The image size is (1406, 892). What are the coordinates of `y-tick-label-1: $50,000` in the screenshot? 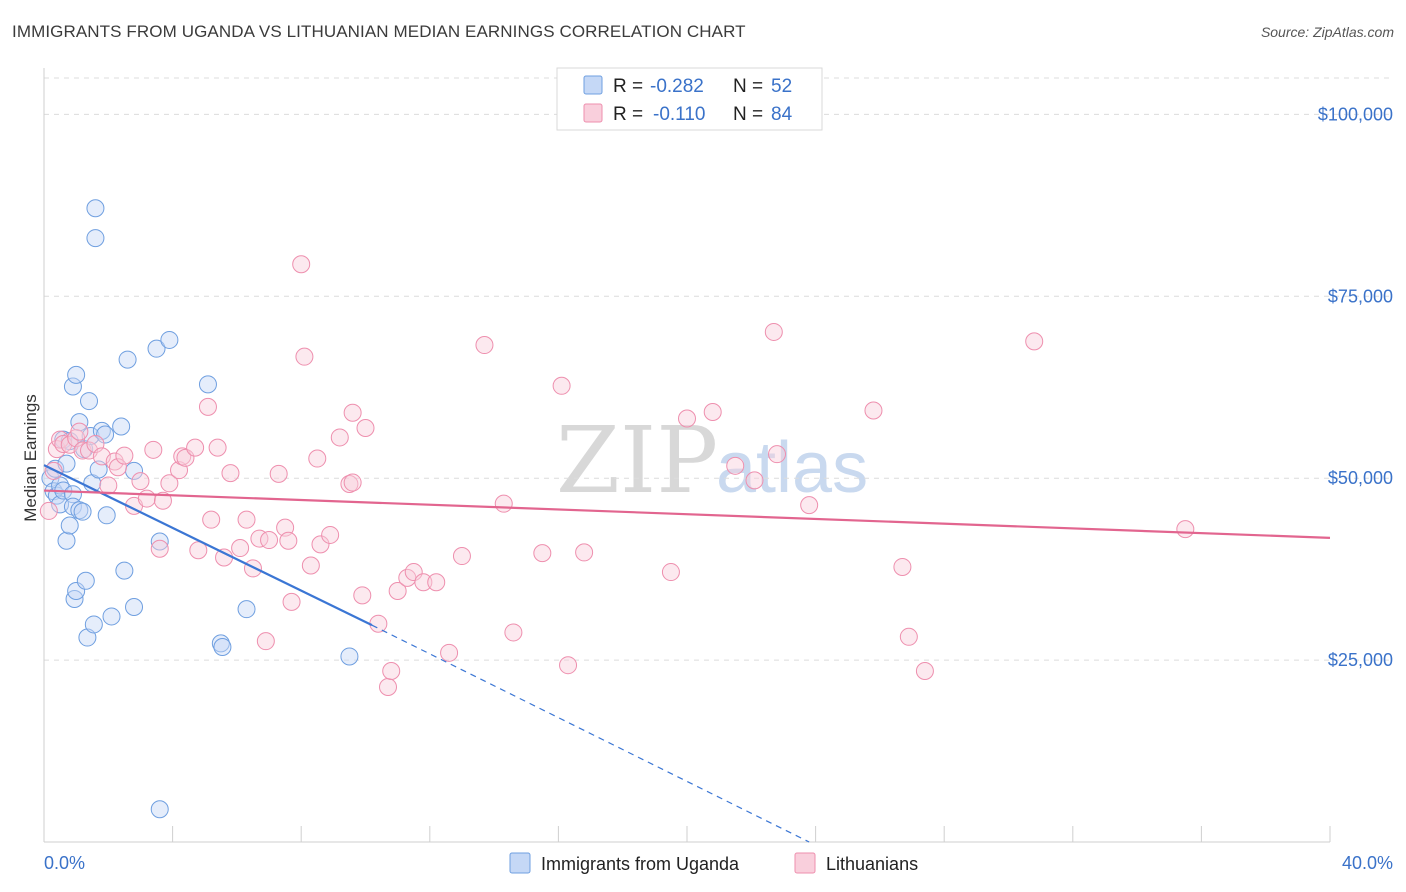 It's located at (1360, 478).